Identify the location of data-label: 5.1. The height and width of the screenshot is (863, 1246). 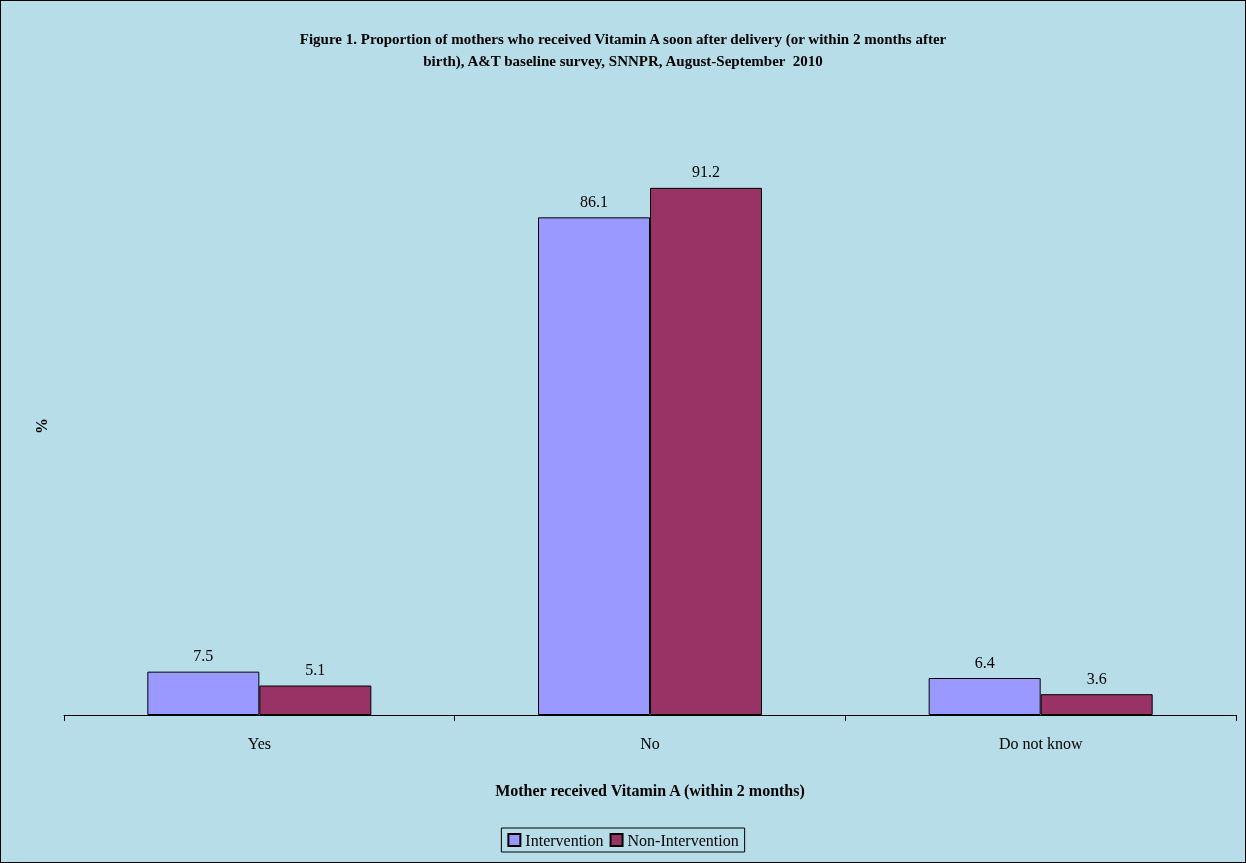
(315, 670).